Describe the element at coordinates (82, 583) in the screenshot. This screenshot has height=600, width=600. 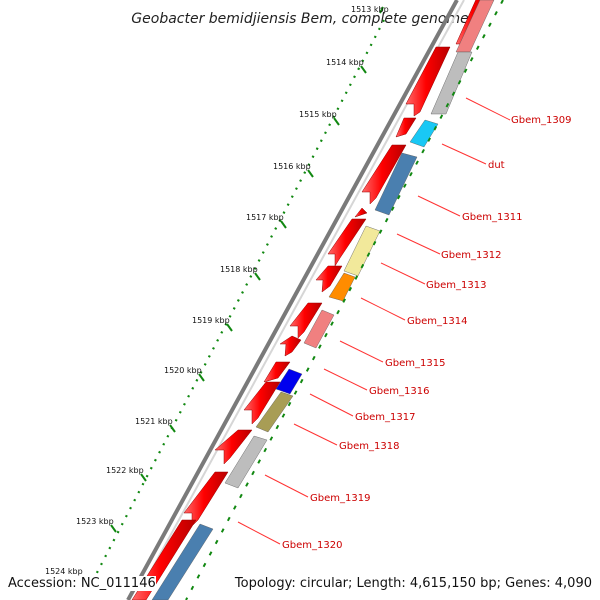
I see `accession-text: Accession: NC_011146` at that location.